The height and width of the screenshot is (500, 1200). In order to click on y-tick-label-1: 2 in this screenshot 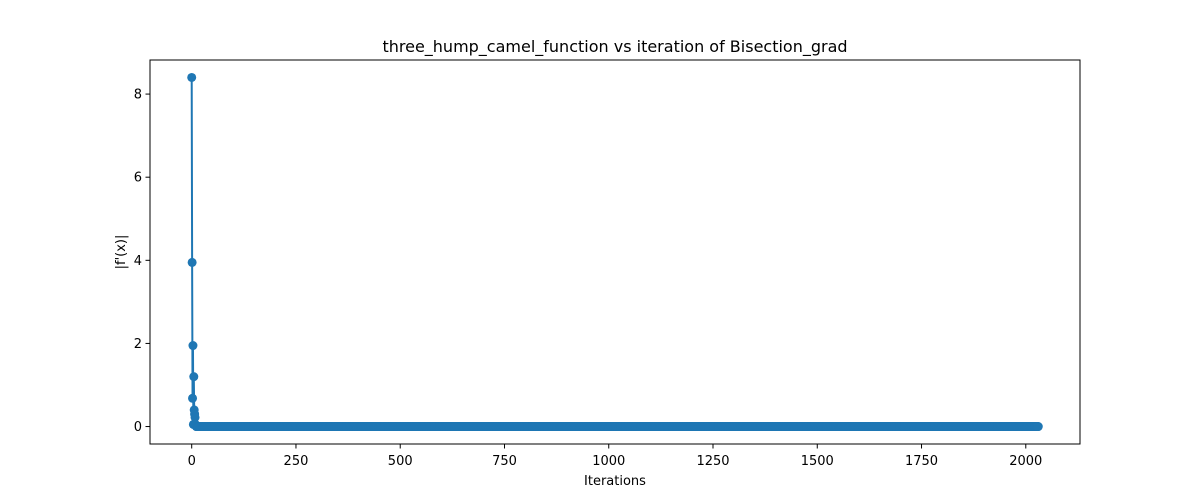, I will do `click(138, 344)`.